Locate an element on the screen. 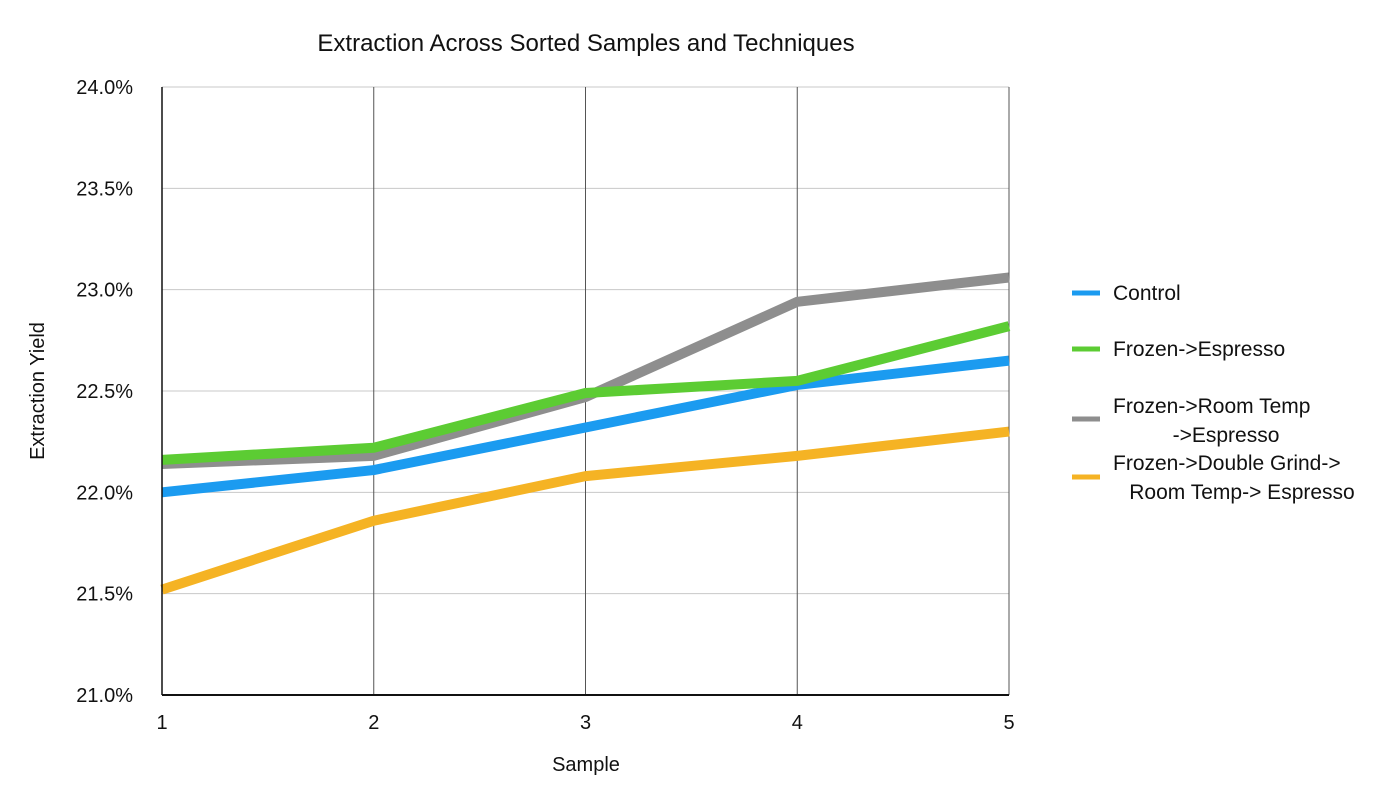 This screenshot has width=1400, height=797. y-tick-label: 23.5% is located at coordinates (104, 189).